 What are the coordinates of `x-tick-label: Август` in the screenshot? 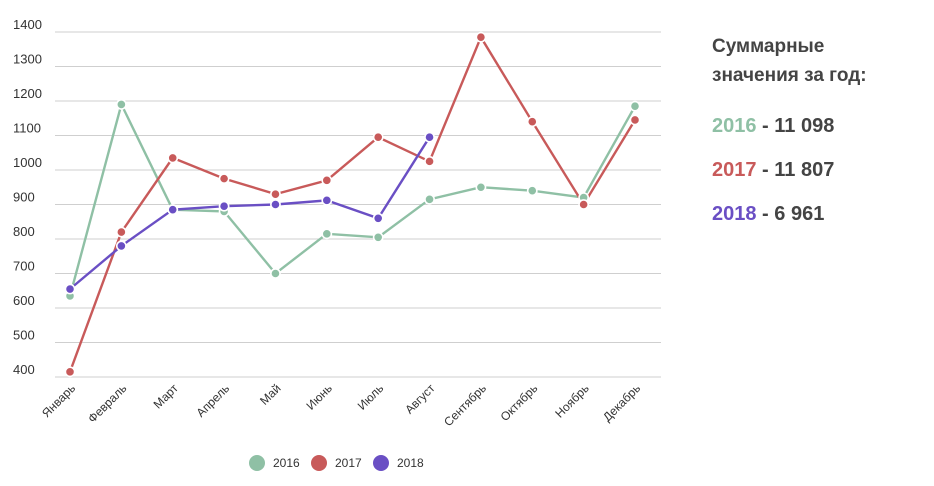 It's located at (420, 399).